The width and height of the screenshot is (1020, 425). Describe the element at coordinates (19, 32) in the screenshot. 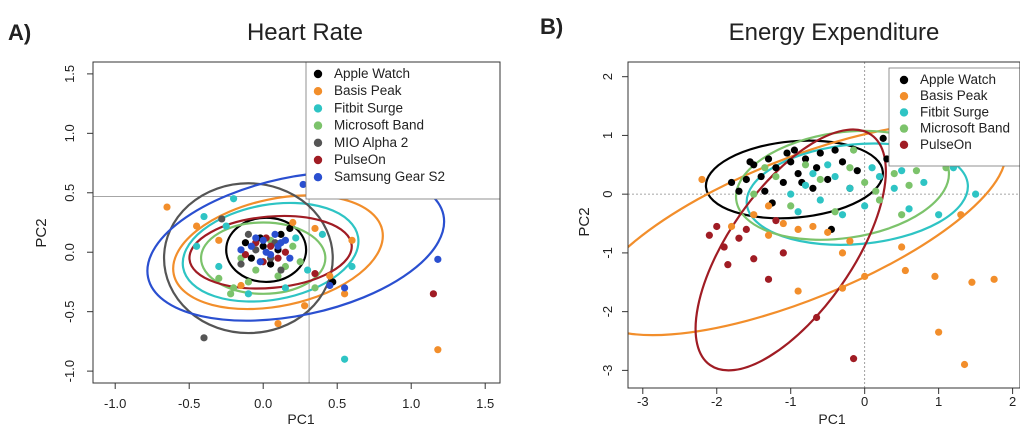

I see `panel-a-label: A)` at that location.